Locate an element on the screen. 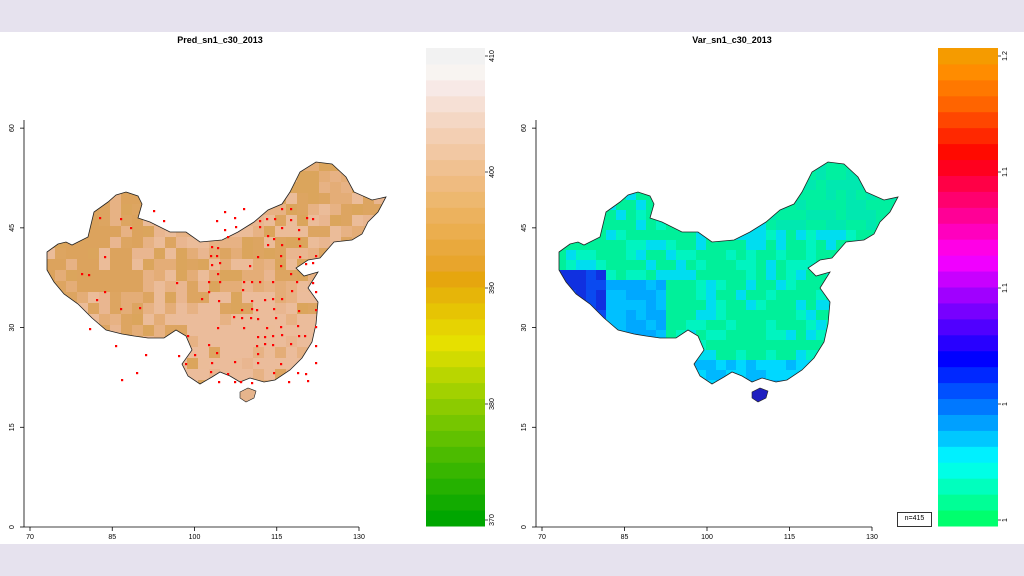 The image size is (1024, 576). x-tick-label: 130 is located at coordinates (359, 537).